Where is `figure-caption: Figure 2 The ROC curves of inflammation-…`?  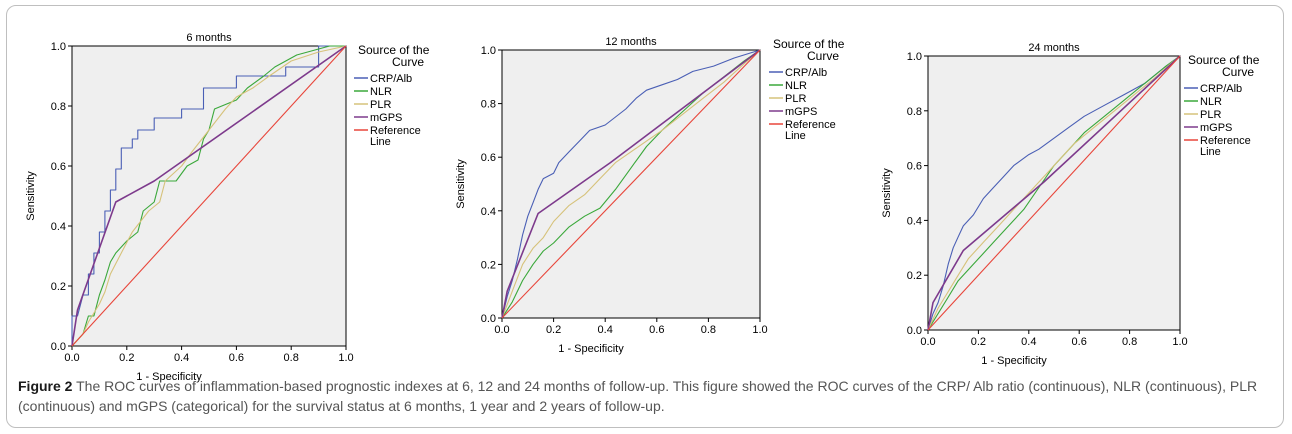
figure-caption: Figure 2 The ROC curves of inflammation-… is located at coordinates (647, 396).